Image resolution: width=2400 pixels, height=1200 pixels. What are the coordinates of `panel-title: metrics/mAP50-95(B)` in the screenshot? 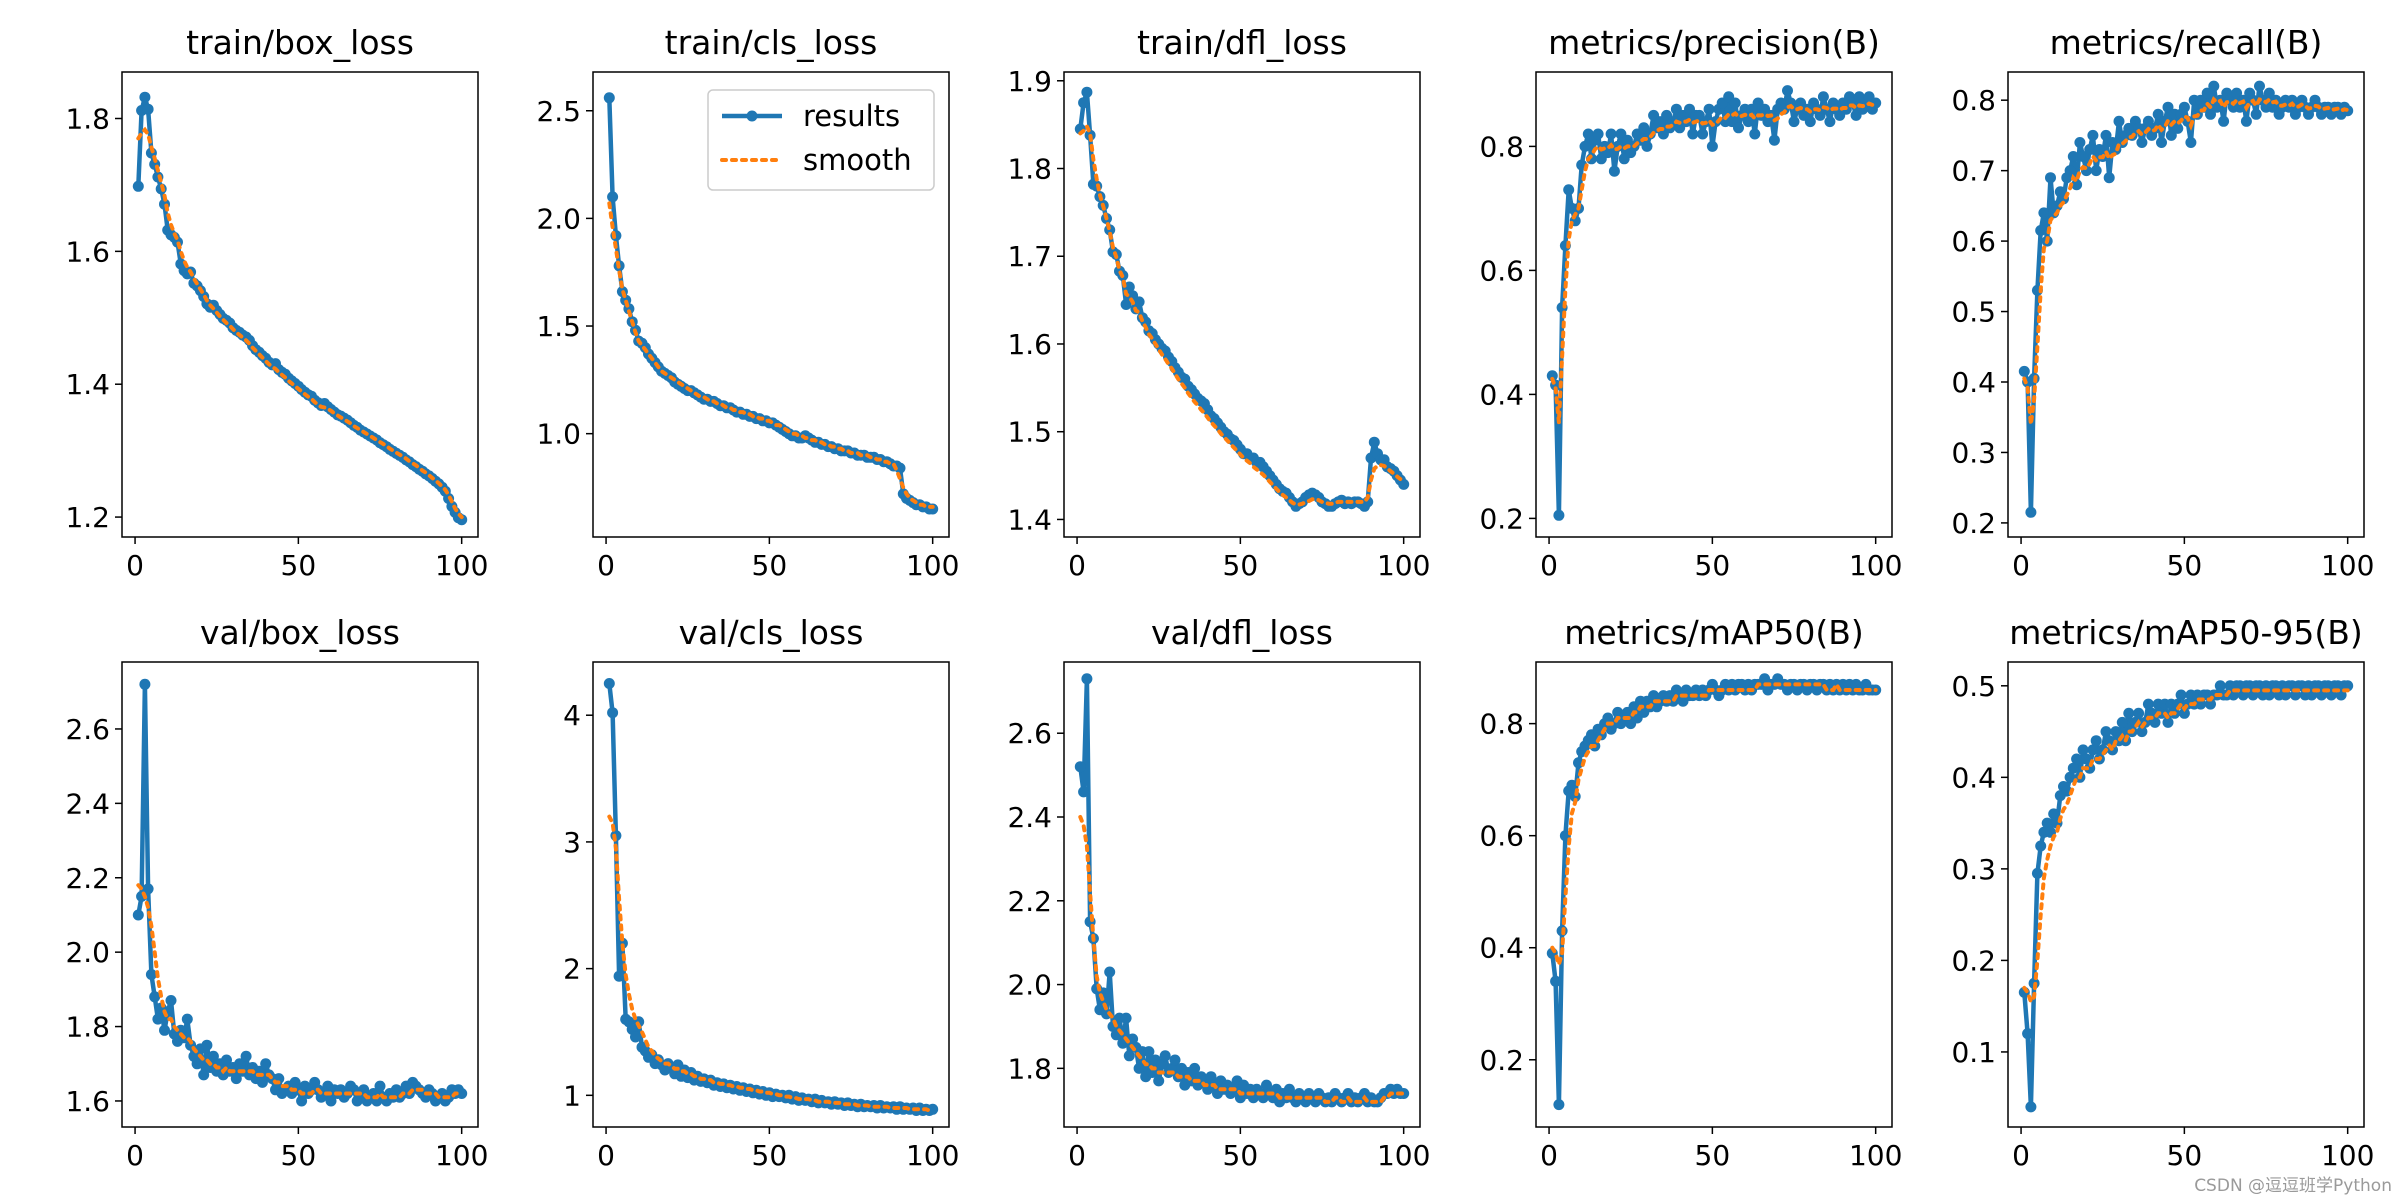 It's located at (2185, 632).